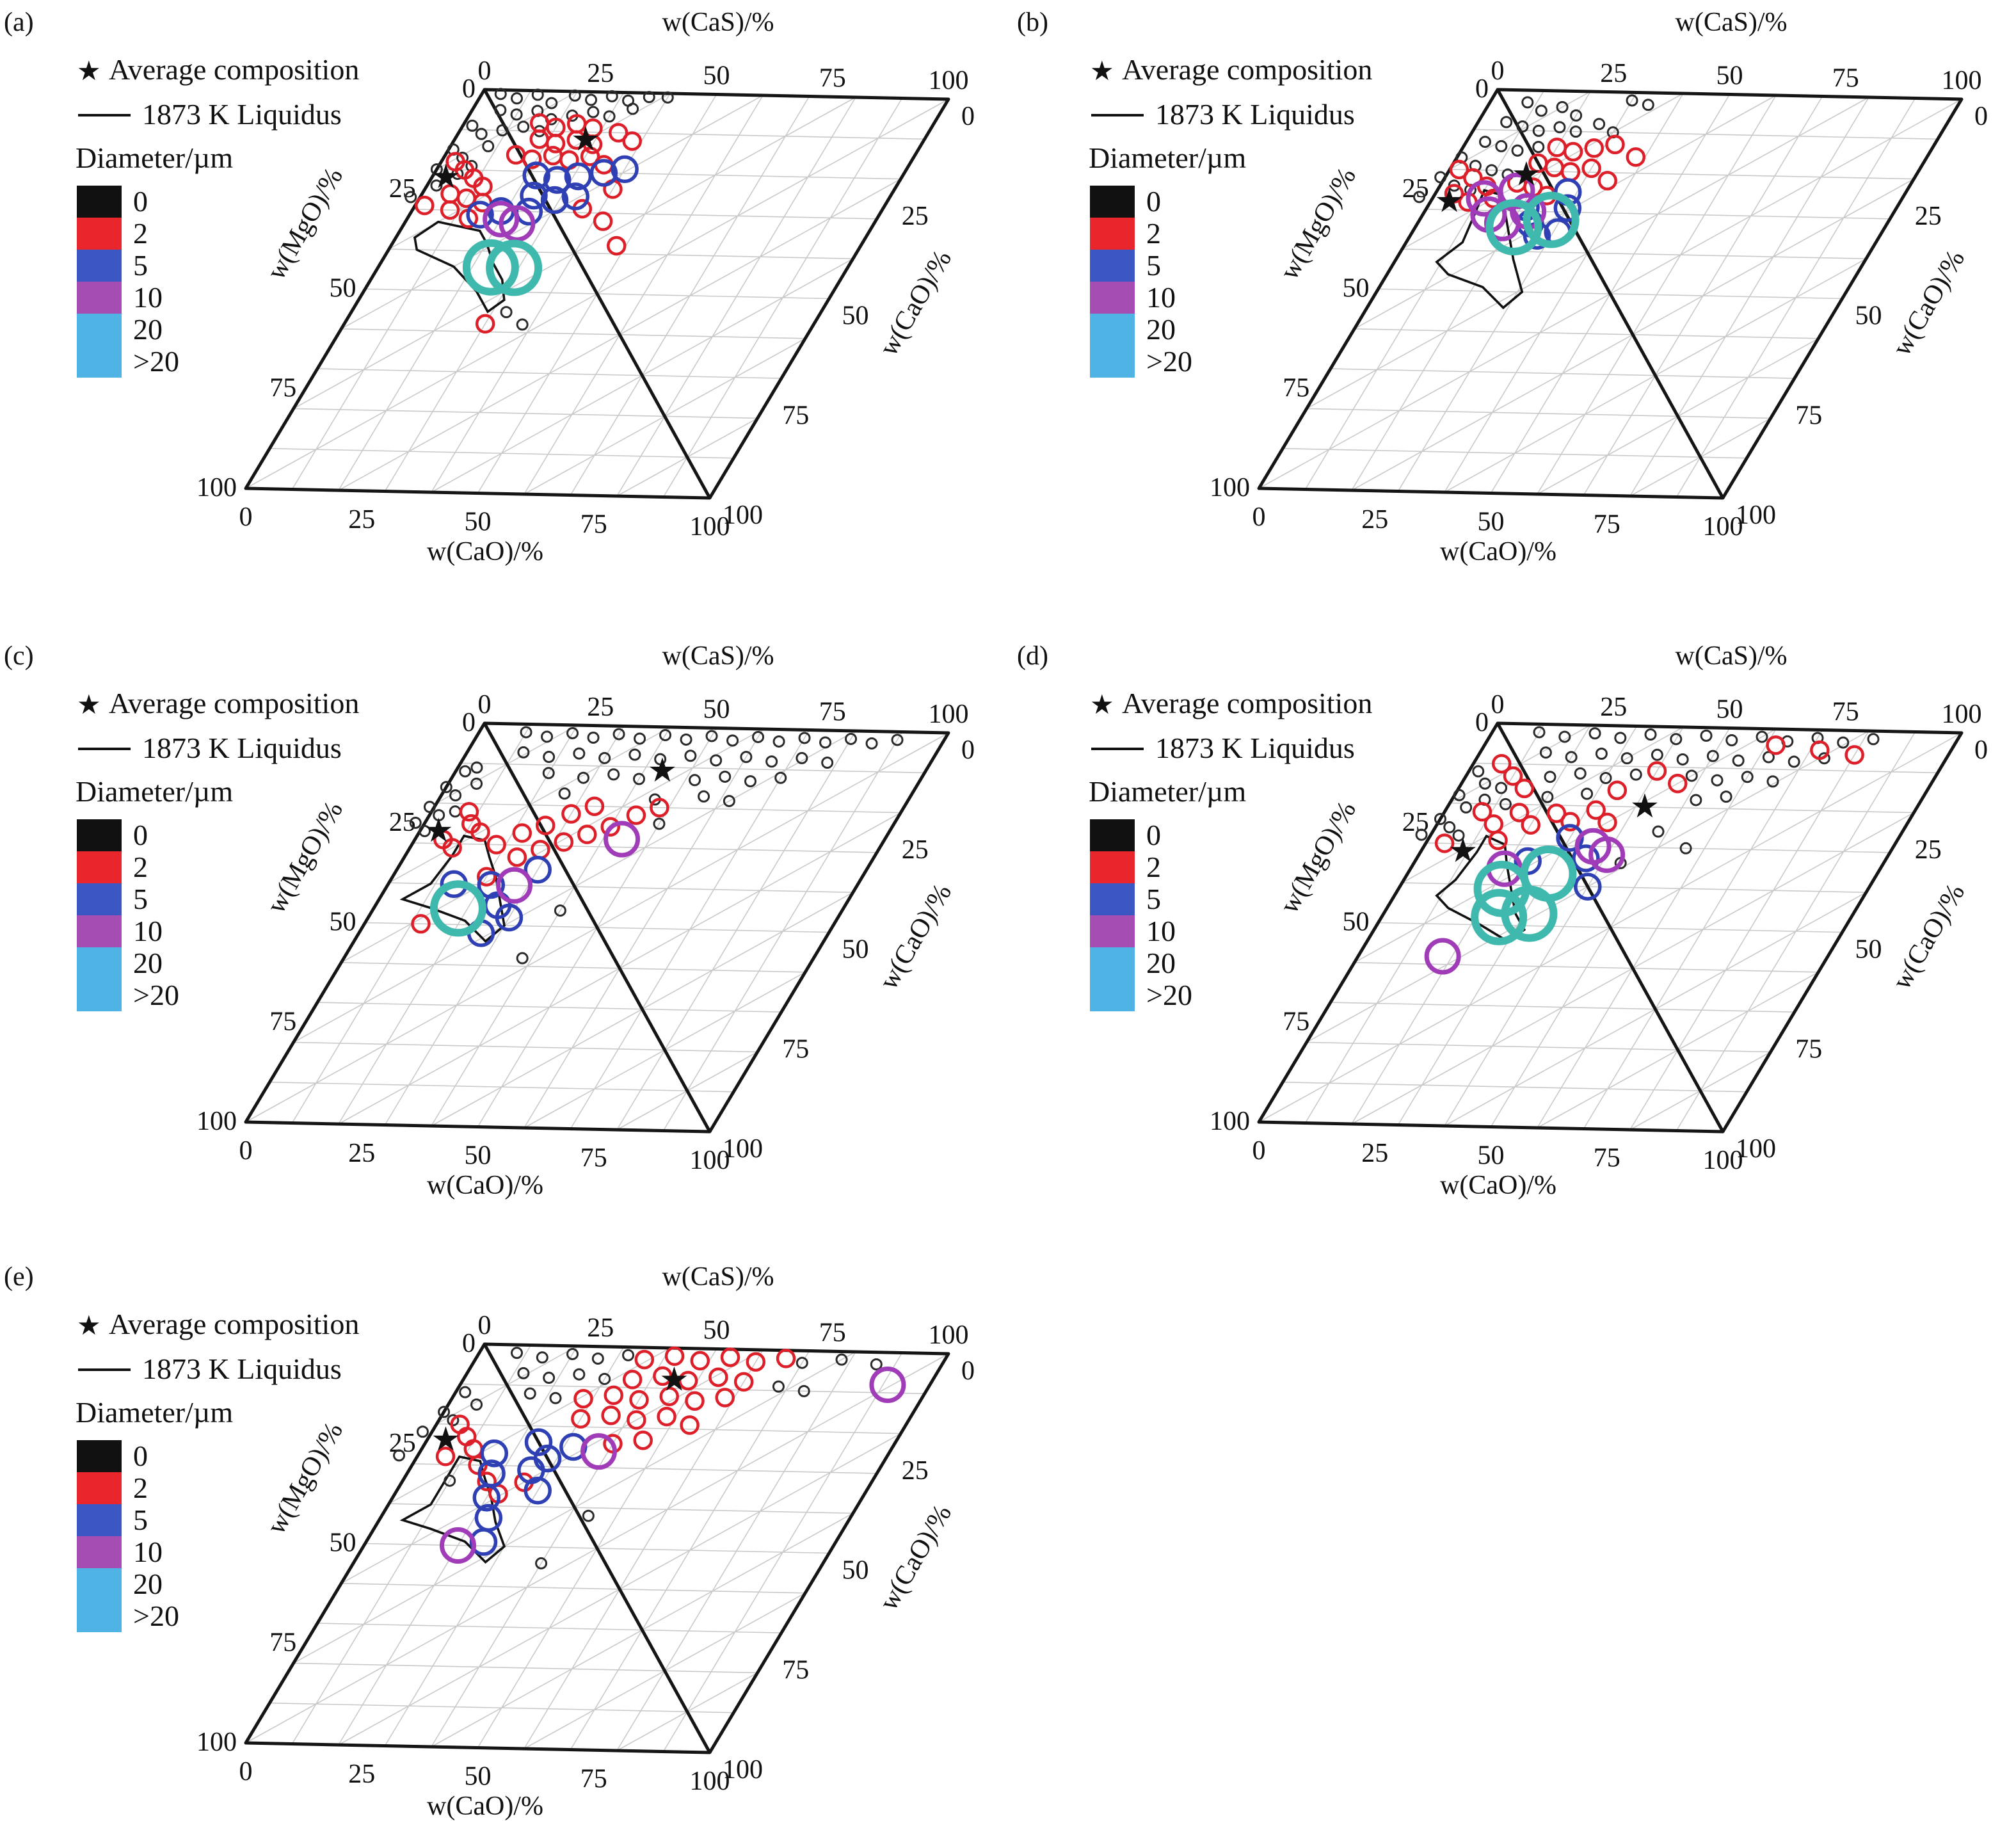 The height and width of the screenshot is (1821, 2016). I want to click on left-tick-label: 0, so click(469, 1343).